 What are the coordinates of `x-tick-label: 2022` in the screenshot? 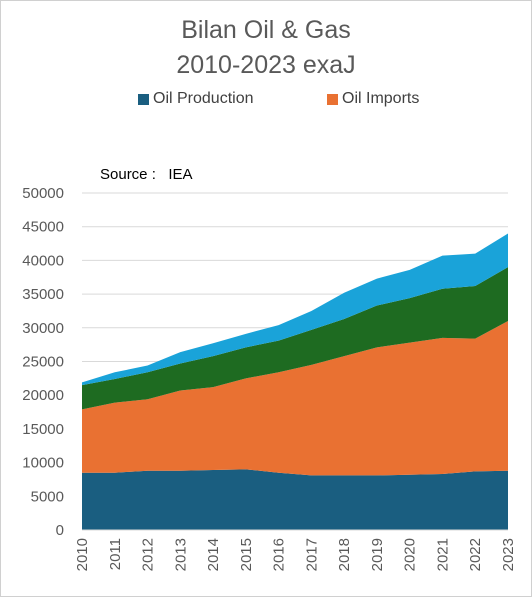 It's located at (475, 554).